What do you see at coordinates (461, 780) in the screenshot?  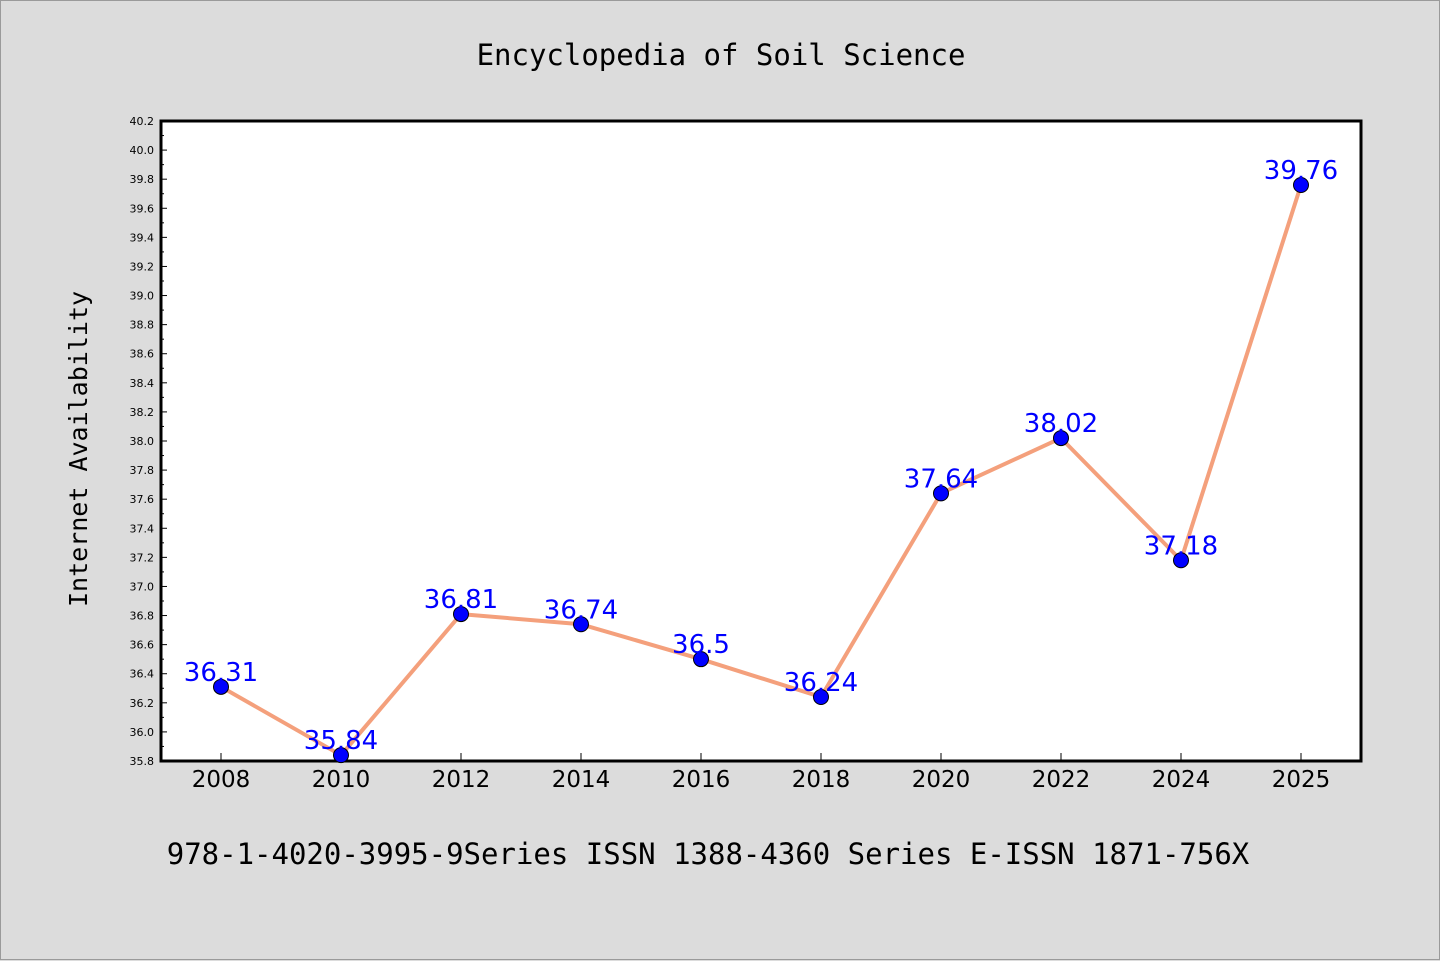 I see `x-tick-label: 2012` at bounding box center [461, 780].